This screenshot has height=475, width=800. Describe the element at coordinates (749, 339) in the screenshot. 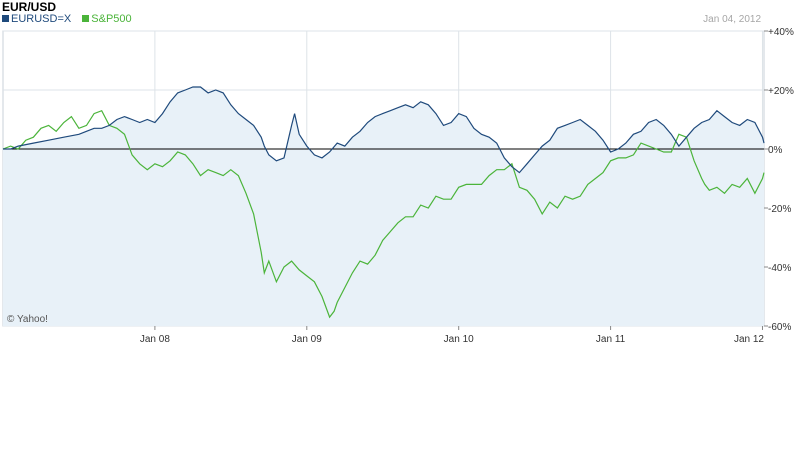

I see `x-tick-label: Jan 12` at that location.